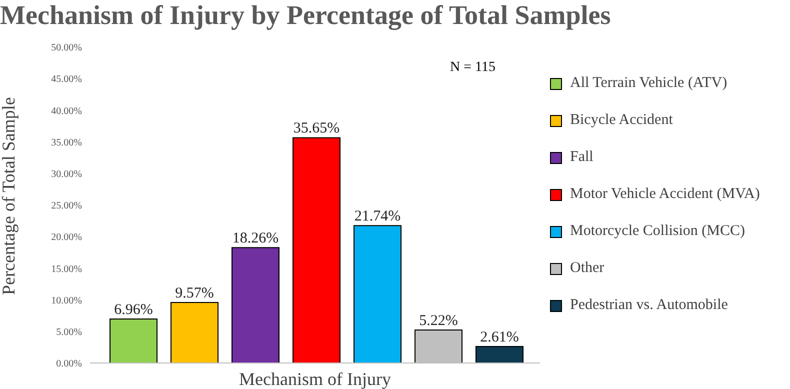  I want to click on y-tick-label: 20.00%, so click(66, 238).